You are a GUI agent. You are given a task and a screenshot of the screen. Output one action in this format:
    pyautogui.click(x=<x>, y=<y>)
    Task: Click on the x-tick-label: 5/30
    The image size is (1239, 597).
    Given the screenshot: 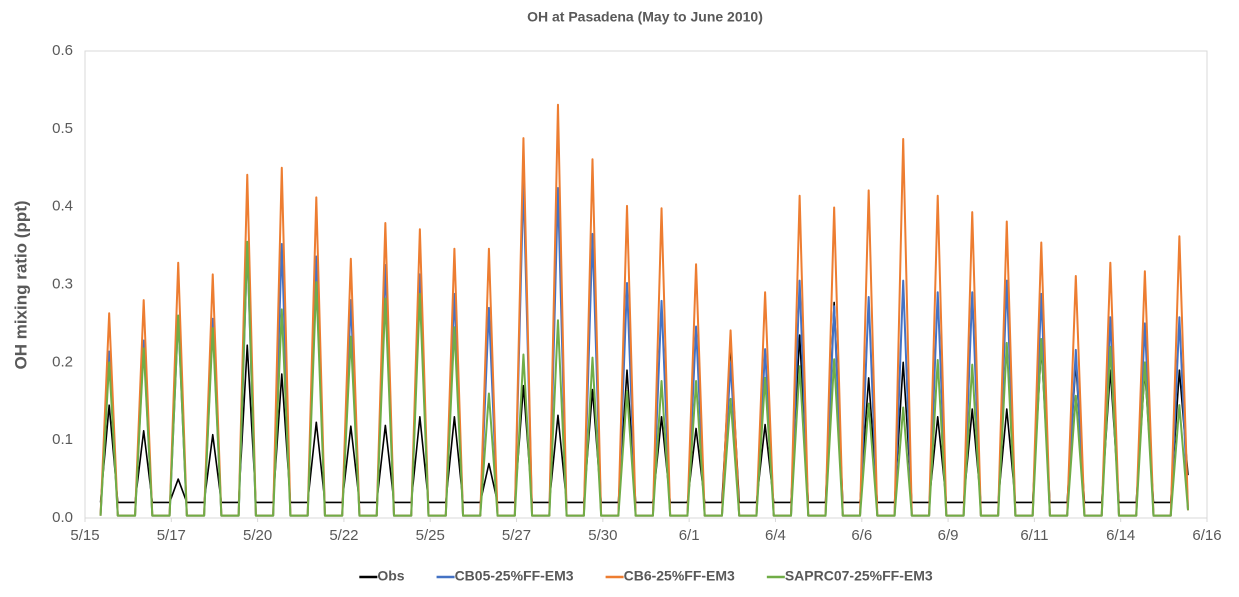 What is the action you would take?
    pyautogui.click(x=602, y=535)
    